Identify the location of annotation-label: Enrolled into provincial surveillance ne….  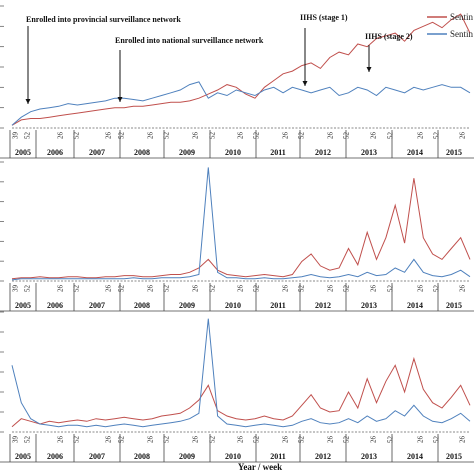
(103, 19).